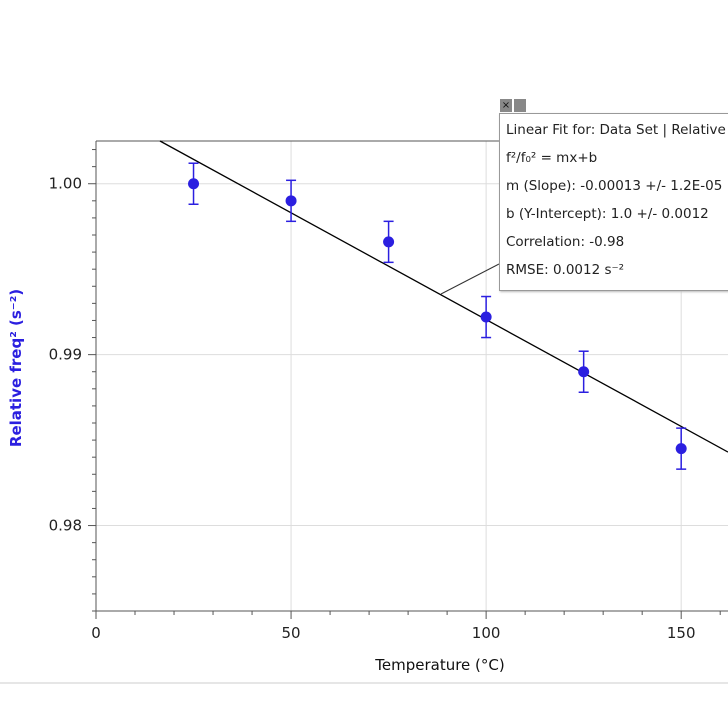 This screenshot has height=726, width=728. What do you see at coordinates (439, 665) in the screenshot?
I see `x-axis-label: Temperature (°C)` at bounding box center [439, 665].